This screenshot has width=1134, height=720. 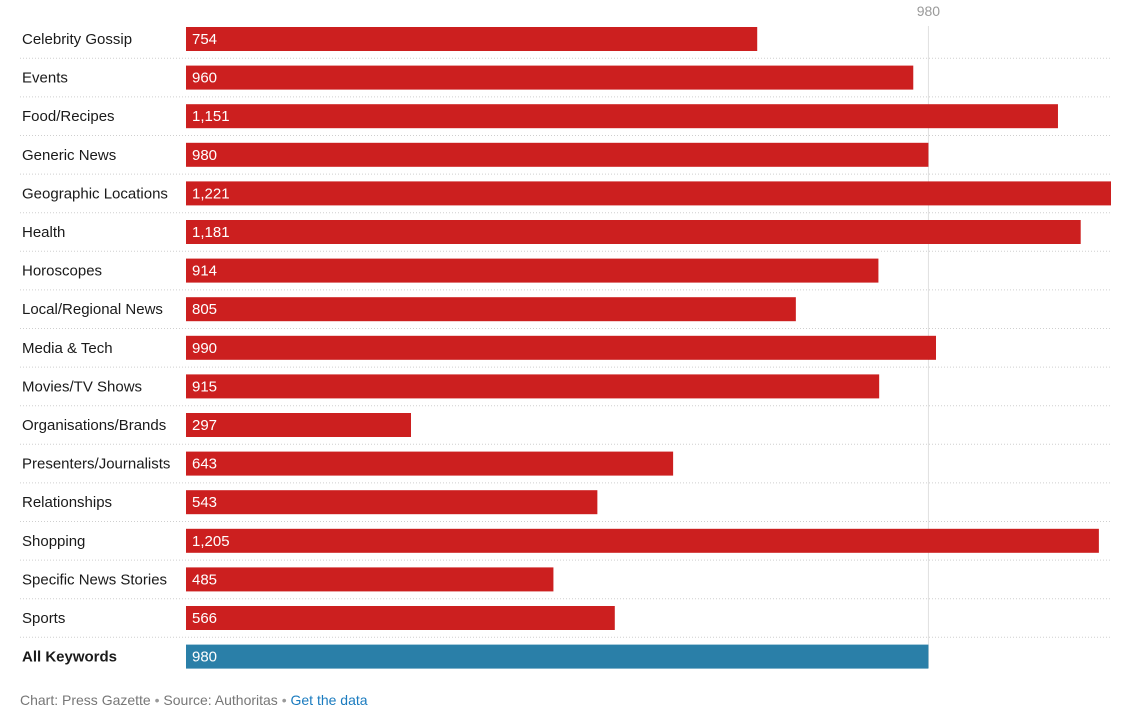 What do you see at coordinates (67, 348) in the screenshot?
I see `category-label: Media & Tech` at bounding box center [67, 348].